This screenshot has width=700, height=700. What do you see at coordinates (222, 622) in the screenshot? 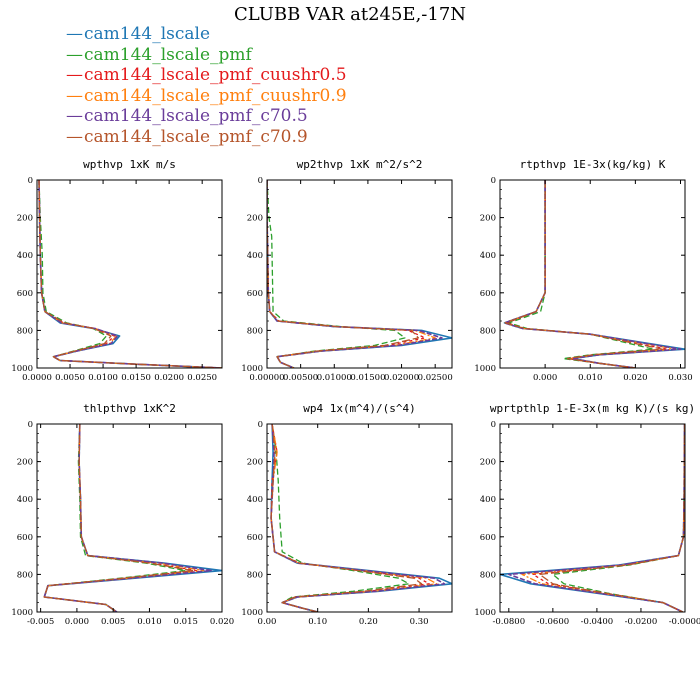
I see `x-tick-label: 0.020` at bounding box center [222, 622].